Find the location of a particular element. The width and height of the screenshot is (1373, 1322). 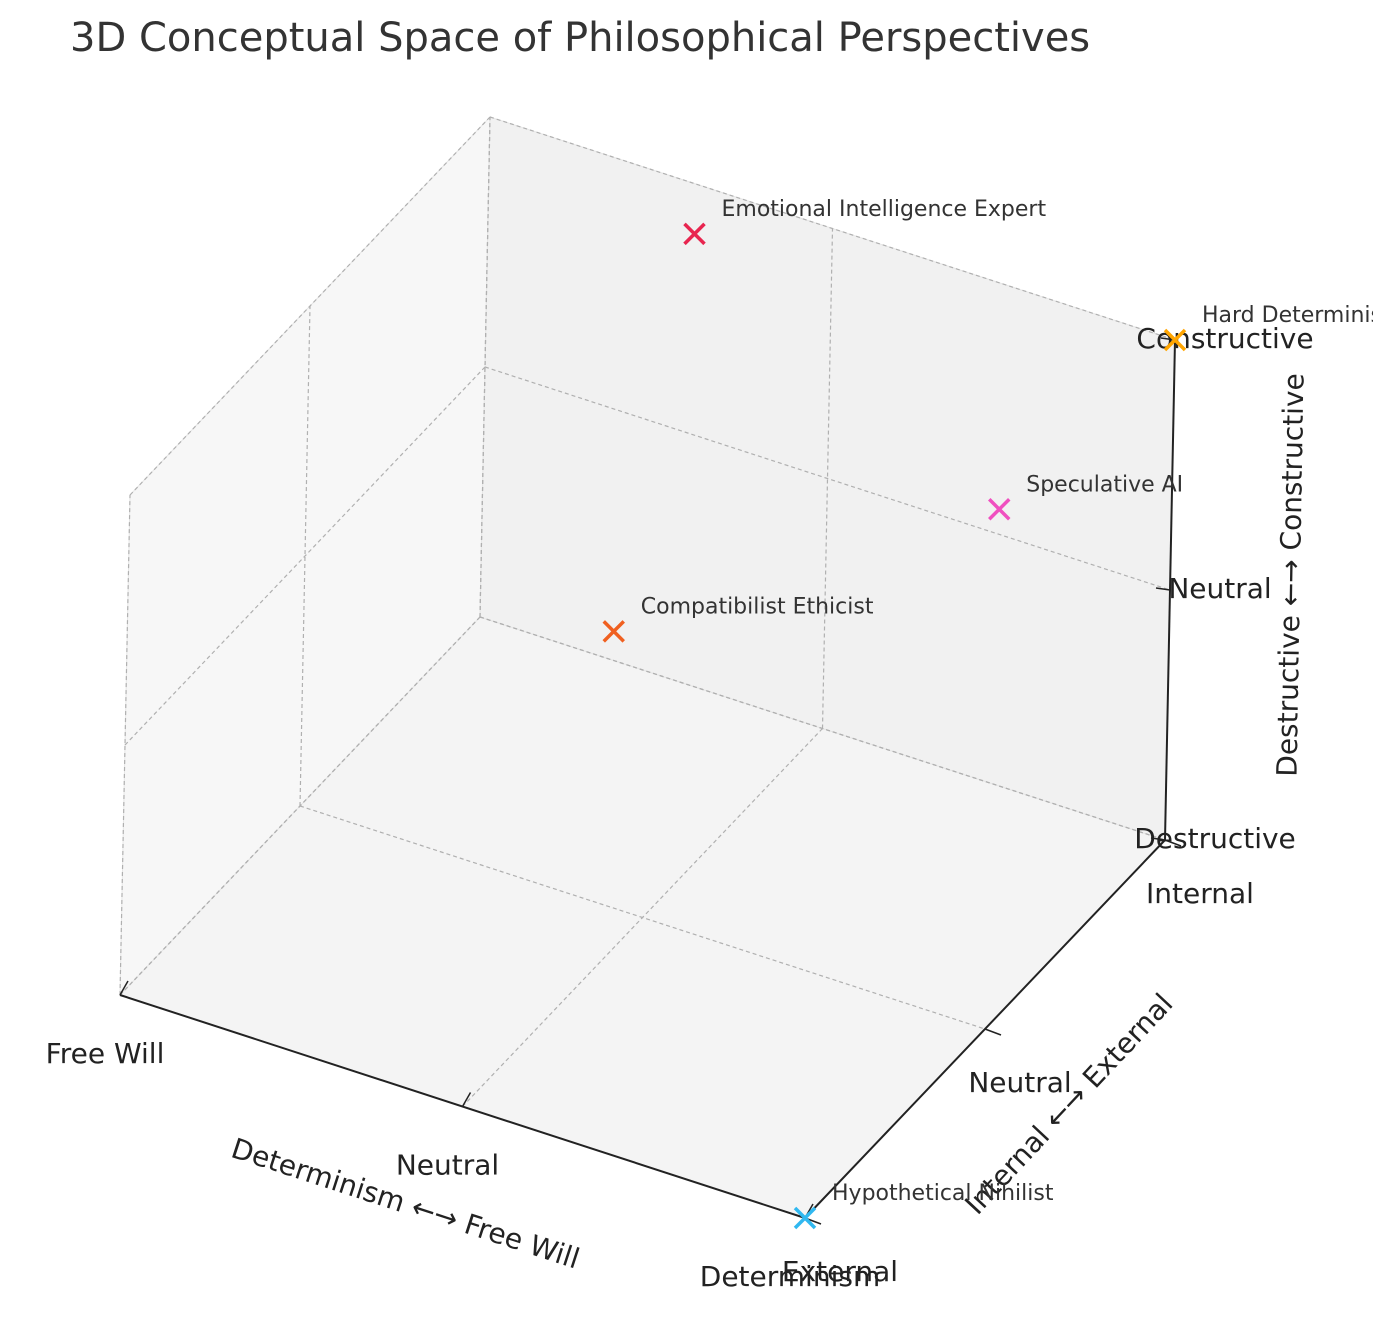

x-tick-label: Neutral is located at coordinates (447, 1165).